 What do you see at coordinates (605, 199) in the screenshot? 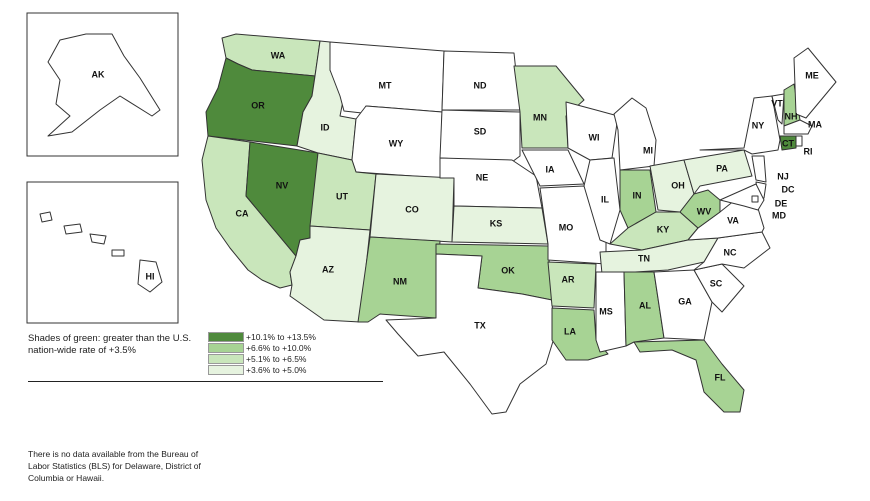
I see `state-label-il: IL` at bounding box center [605, 199].